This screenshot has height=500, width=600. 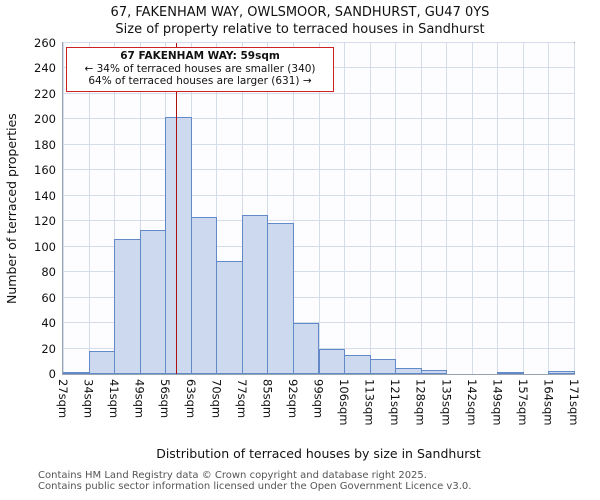 I want to click on y-tick-label: 100, so click(x=45, y=246).